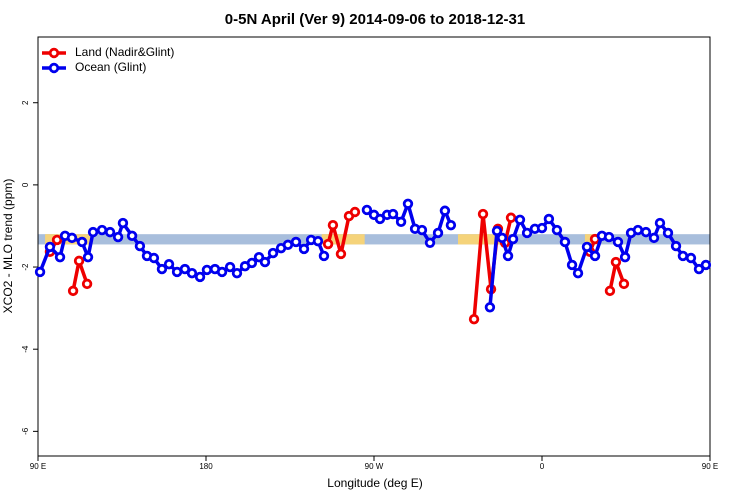  Describe the element at coordinates (25, 349) in the screenshot. I see `y-tick-label: -4` at that location.